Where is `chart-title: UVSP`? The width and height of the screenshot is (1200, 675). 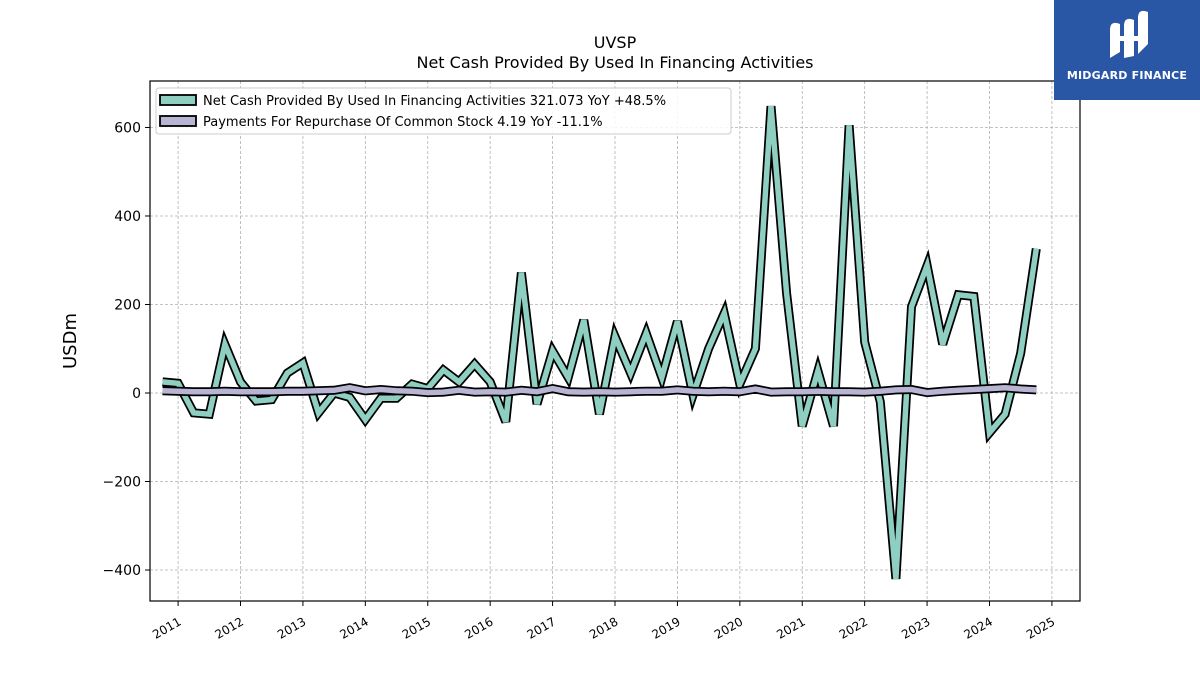
chart-title: UVSP is located at coordinates (615, 42).